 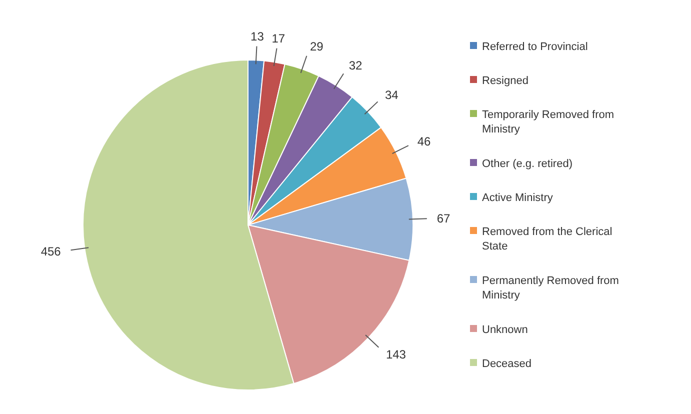 I want to click on data-label: 46, so click(x=424, y=141).